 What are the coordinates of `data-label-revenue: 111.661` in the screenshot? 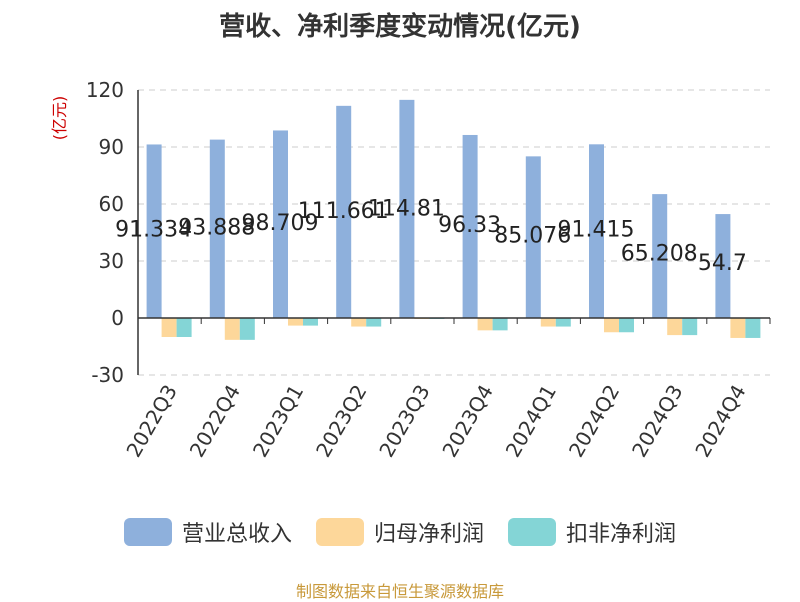 It's located at (343, 211).